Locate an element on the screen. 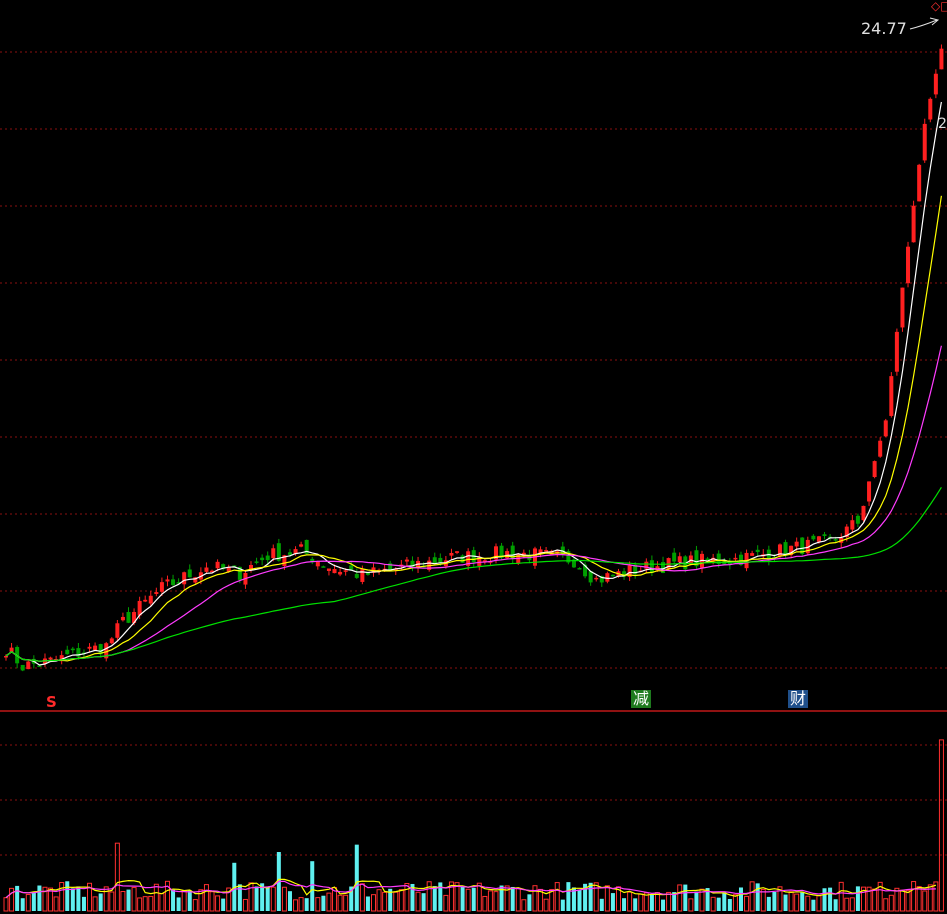  share-event-marker: S is located at coordinates (51, 702).